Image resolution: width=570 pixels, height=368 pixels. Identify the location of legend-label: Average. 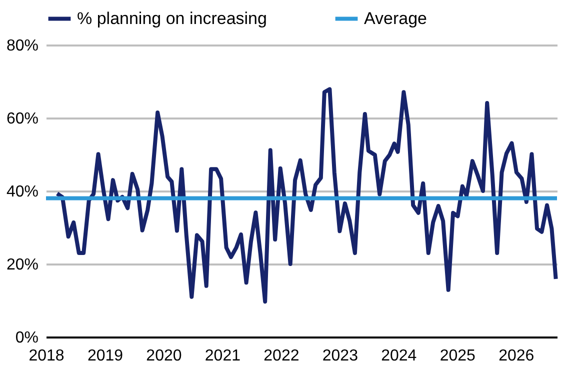
(396, 18).